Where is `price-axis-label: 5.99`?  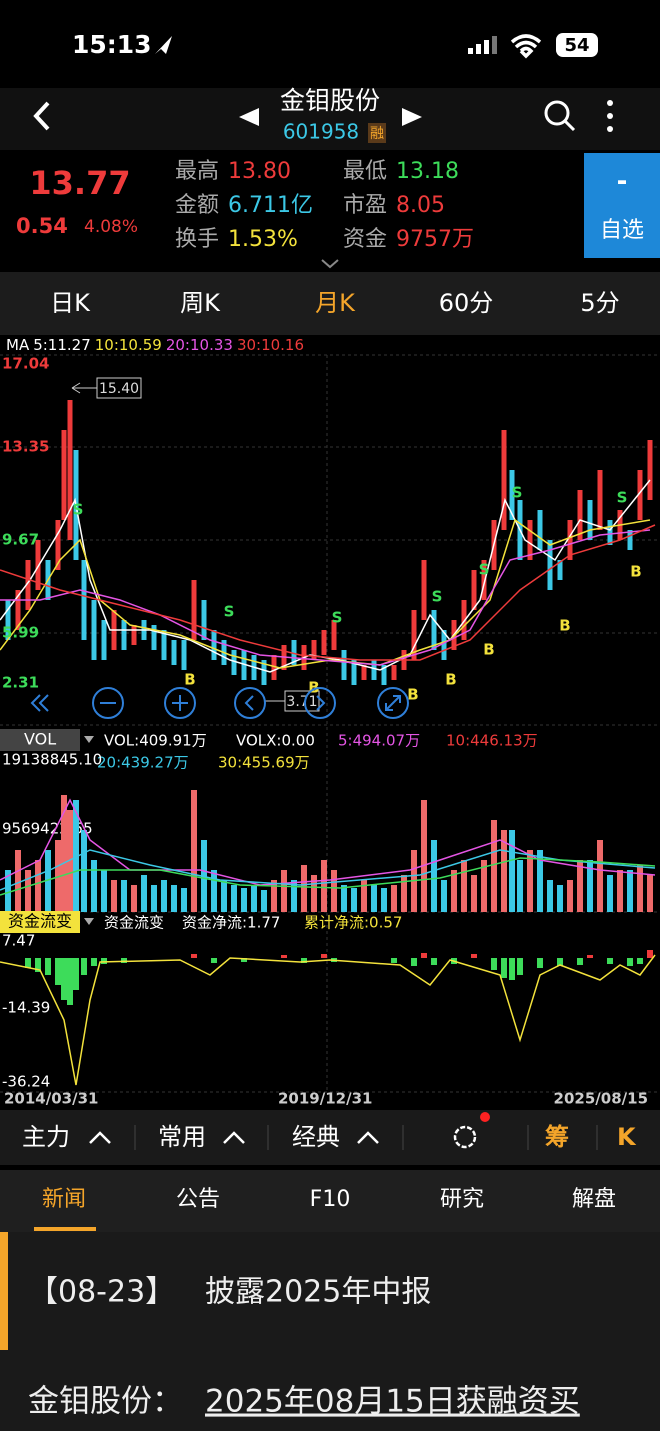 price-axis-label: 5.99 is located at coordinates (20, 633).